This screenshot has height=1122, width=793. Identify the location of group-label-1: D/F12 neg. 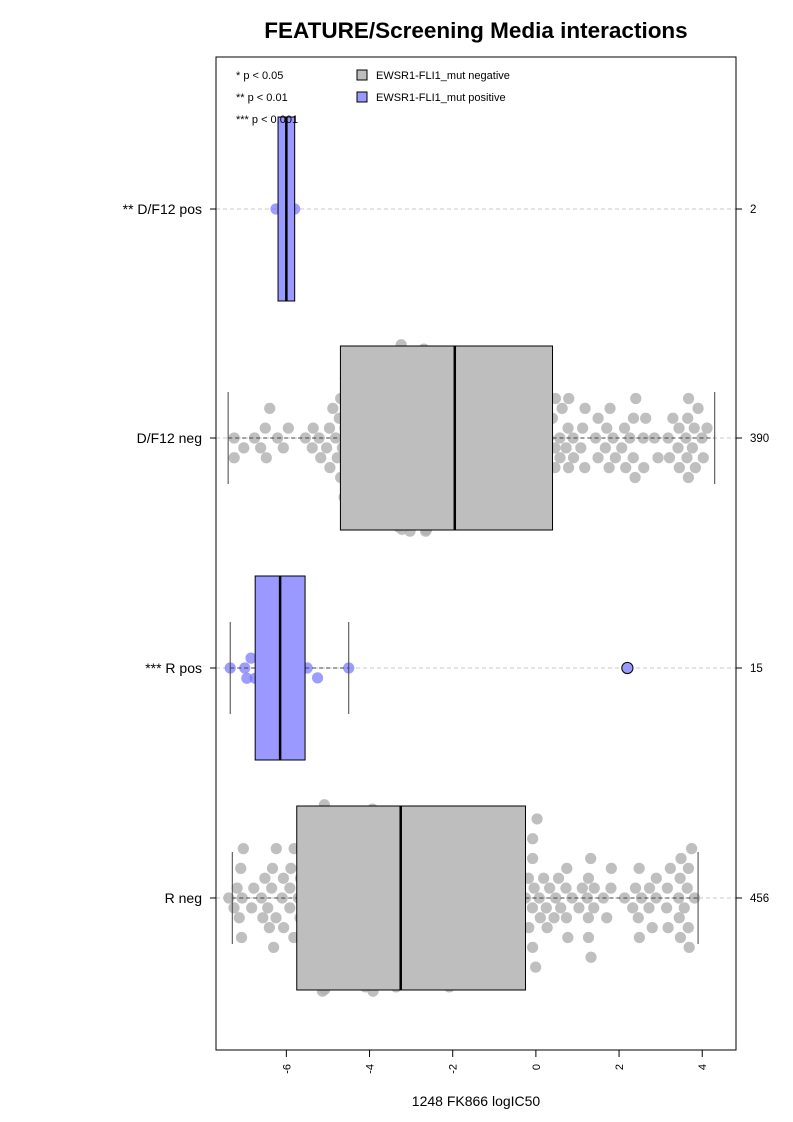
(169, 438).